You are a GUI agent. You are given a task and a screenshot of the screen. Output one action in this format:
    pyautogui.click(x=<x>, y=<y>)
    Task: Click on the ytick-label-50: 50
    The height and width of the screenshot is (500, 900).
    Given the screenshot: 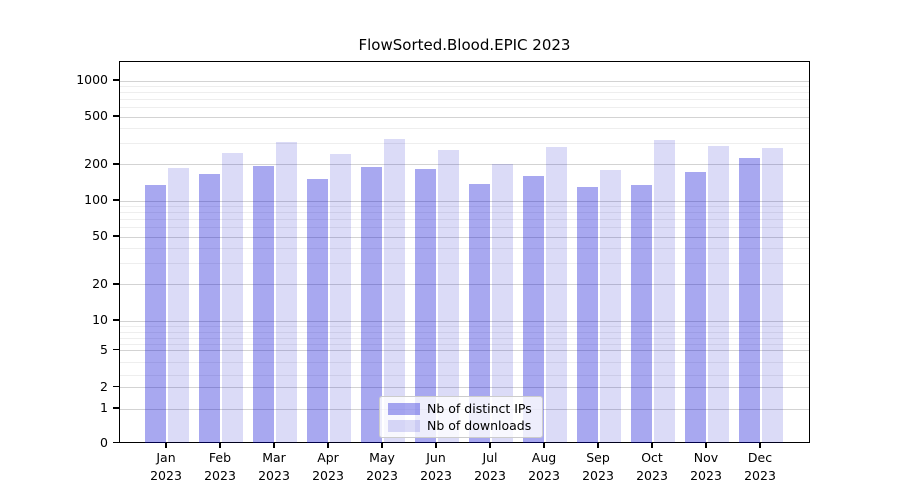 What is the action you would take?
    pyautogui.click(x=100, y=236)
    